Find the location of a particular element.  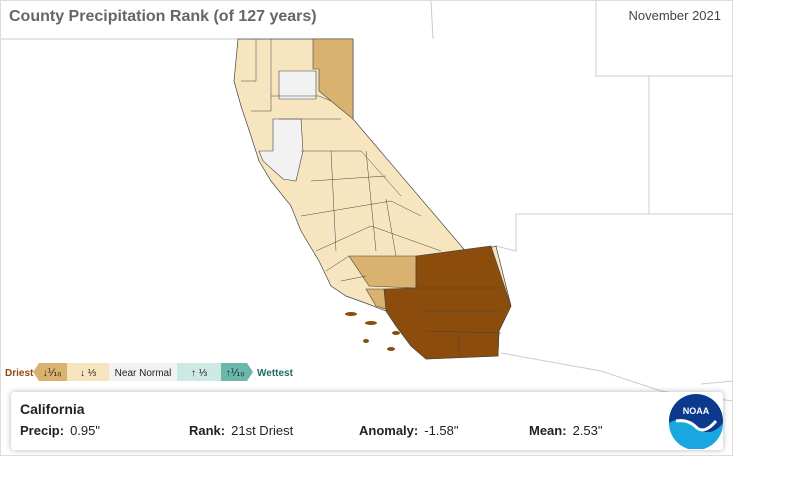

field-label: Anomaly: is located at coordinates (389, 430).